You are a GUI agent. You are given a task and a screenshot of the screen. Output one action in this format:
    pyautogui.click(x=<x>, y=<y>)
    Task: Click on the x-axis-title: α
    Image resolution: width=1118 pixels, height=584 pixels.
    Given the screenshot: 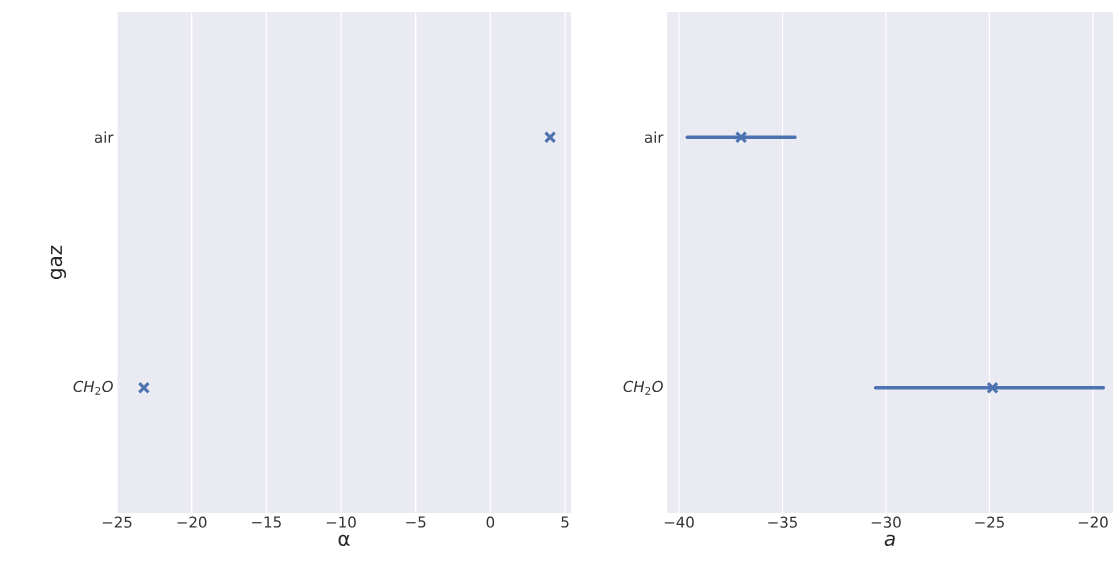 What is the action you would take?
    pyautogui.click(x=344, y=540)
    